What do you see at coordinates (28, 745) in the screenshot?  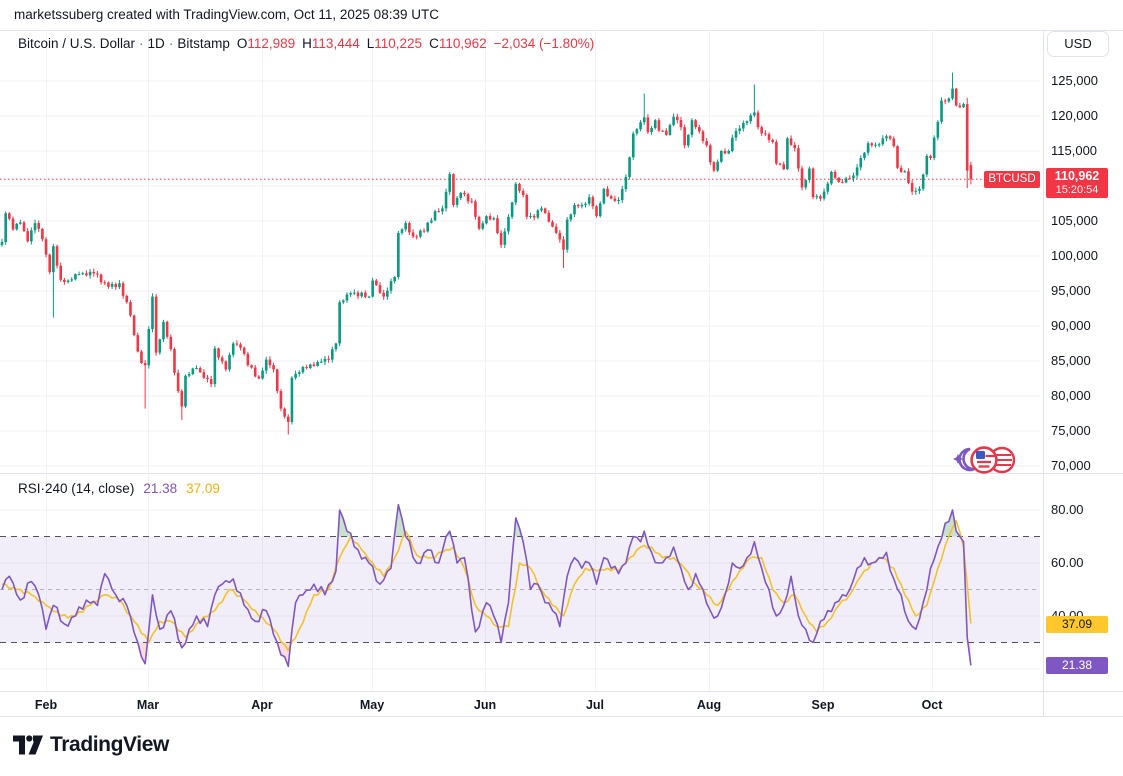 I see `tradingview-logo-mark` at bounding box center [28, 745].